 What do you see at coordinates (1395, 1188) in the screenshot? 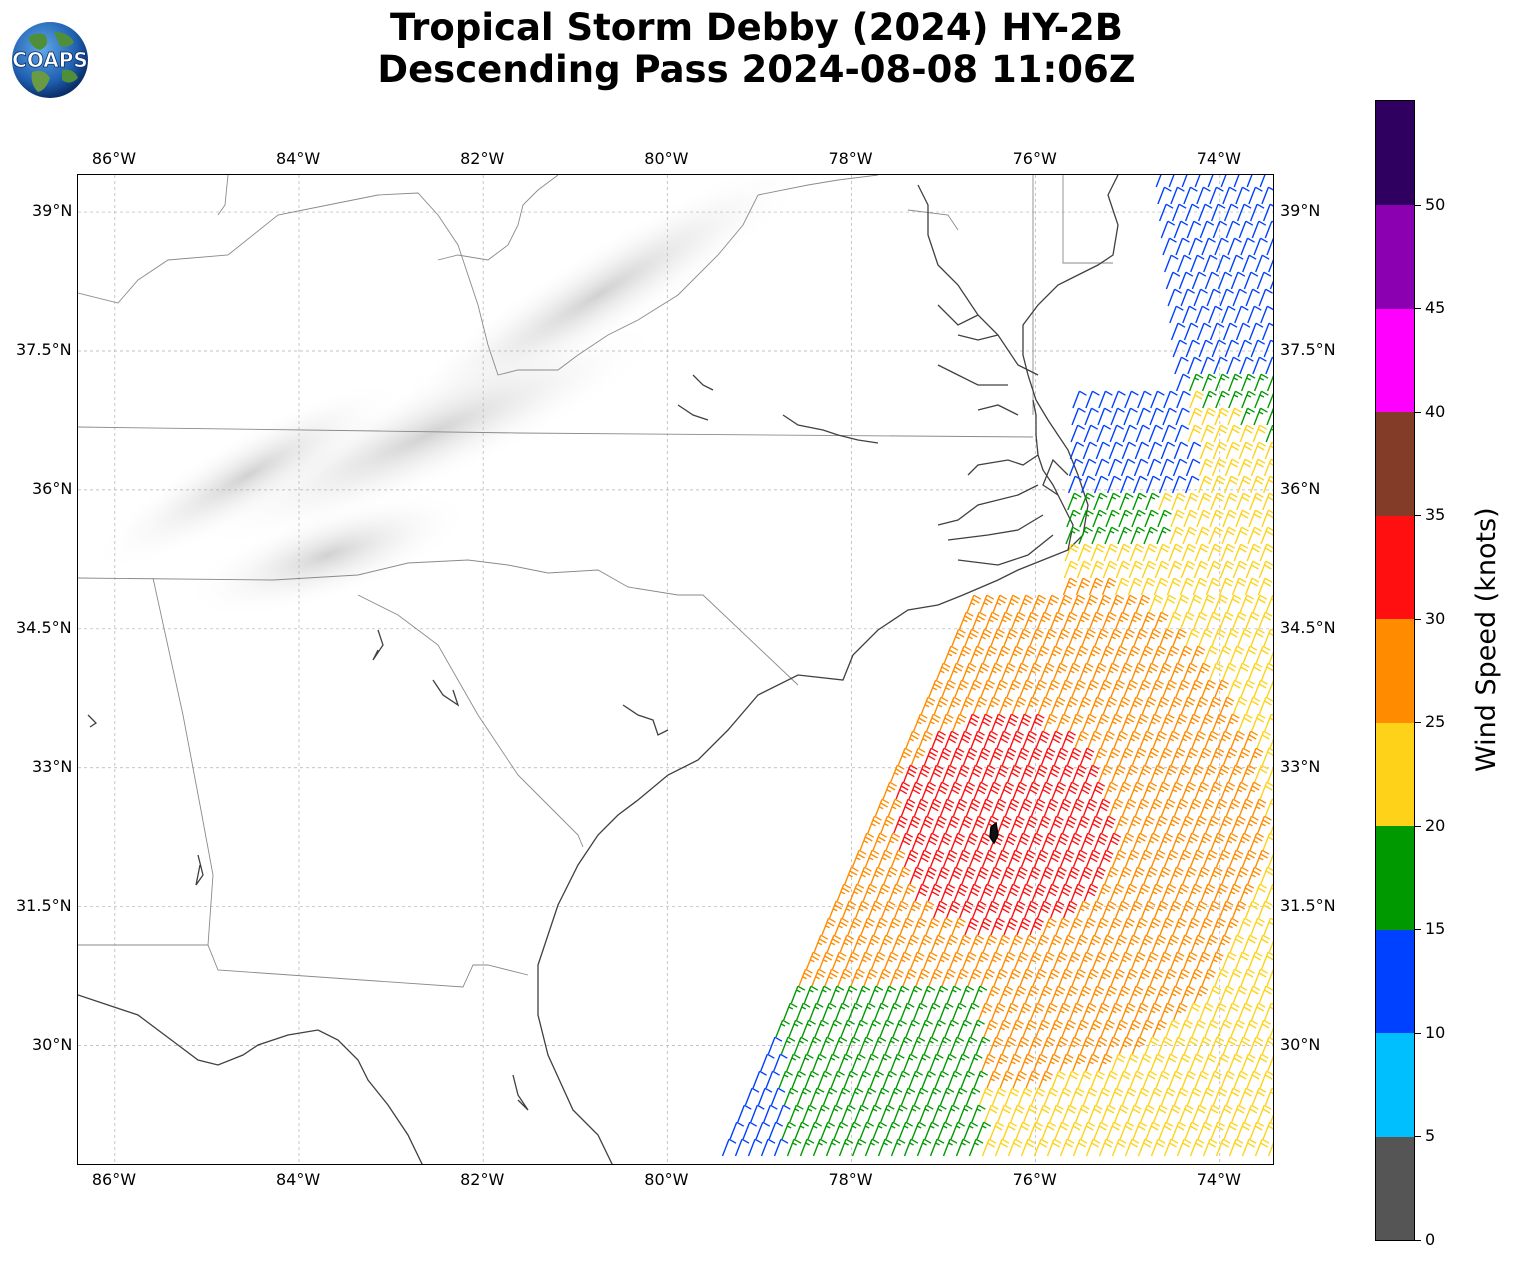
I see `colorbar-segment` at bounding box center [1395, 1188].